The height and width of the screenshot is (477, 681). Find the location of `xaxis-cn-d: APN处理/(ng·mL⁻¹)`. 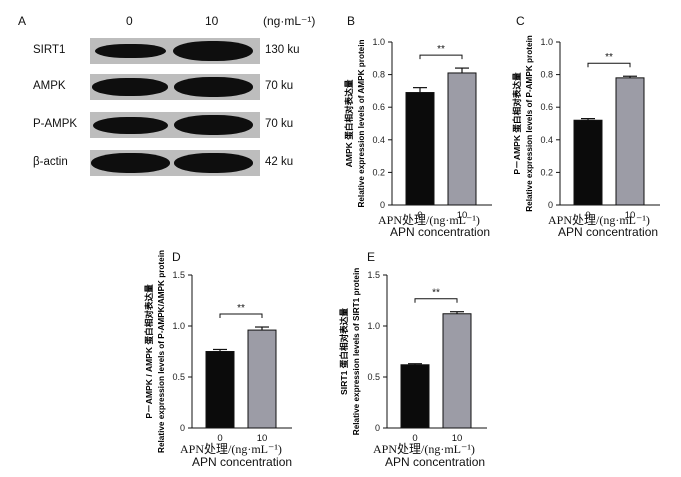

xaxis-cn-d: APN处理/(ng·mL⁻¹) is located at coordinates (231, 449).